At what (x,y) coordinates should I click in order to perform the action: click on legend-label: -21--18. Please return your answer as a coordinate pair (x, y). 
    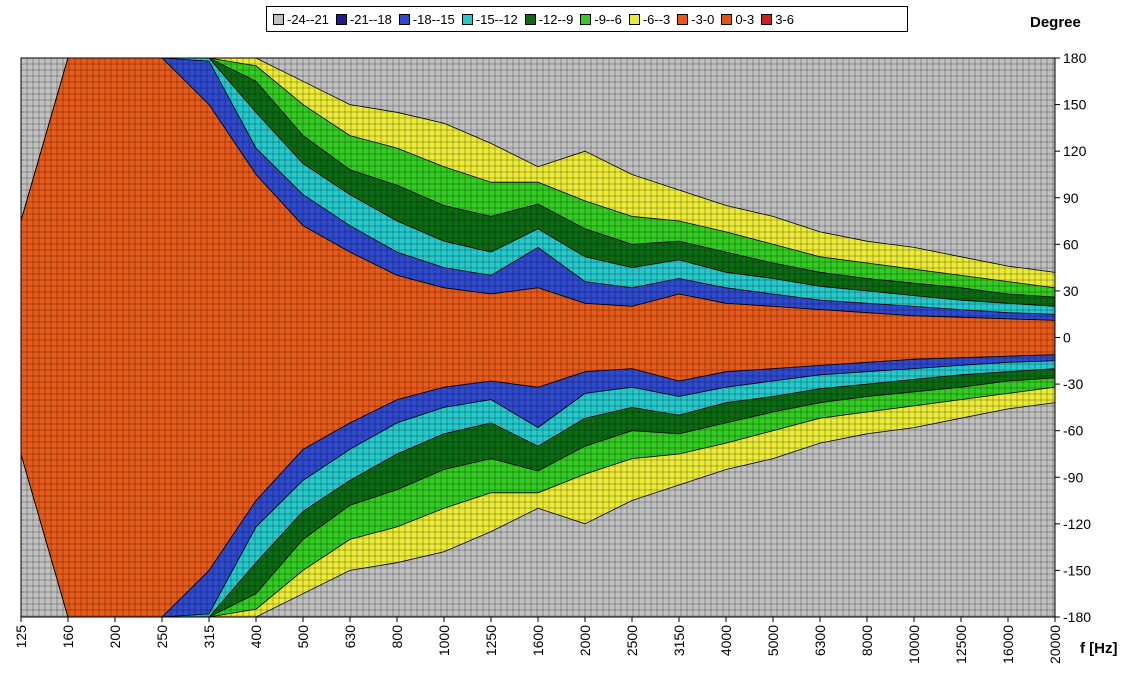
    Looking at the image, I should click on (370, 19).